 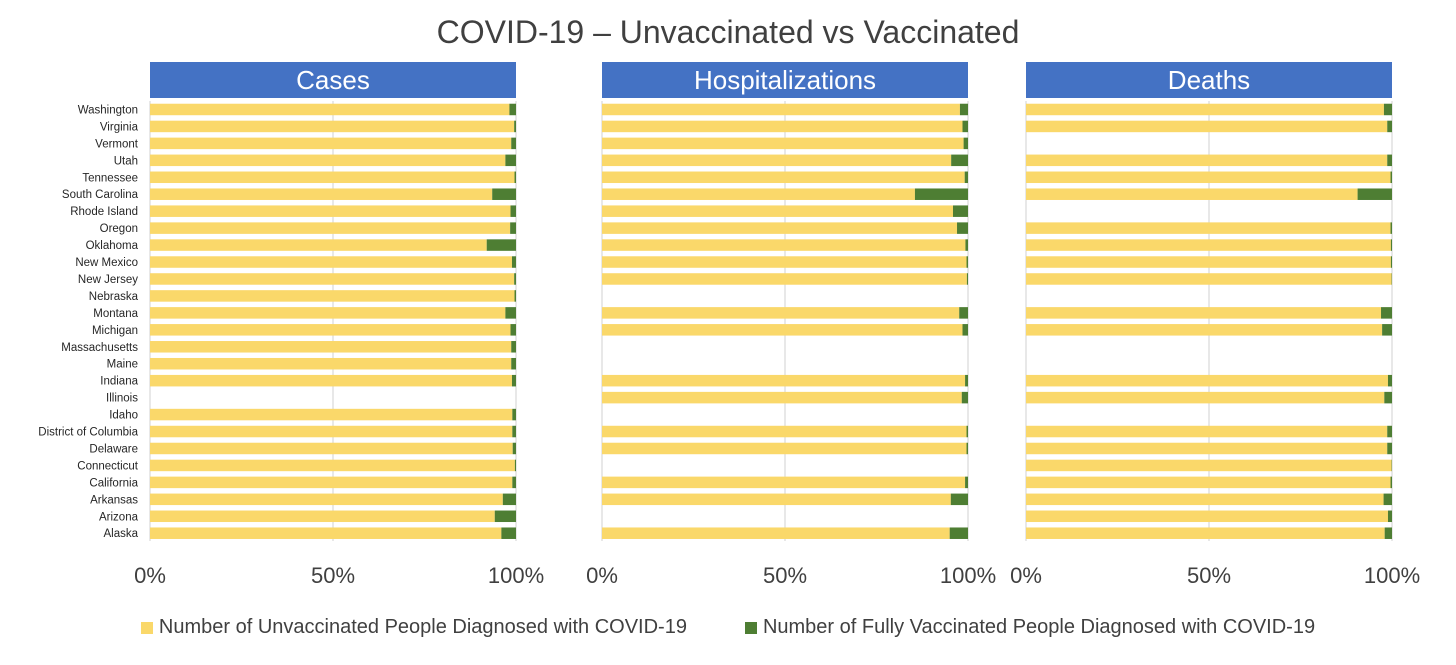 What do you see at coordinates (114, 500) in the screenshot?
I see `category-label-arkansas: Arkansas` at bounding box center [114, 500].